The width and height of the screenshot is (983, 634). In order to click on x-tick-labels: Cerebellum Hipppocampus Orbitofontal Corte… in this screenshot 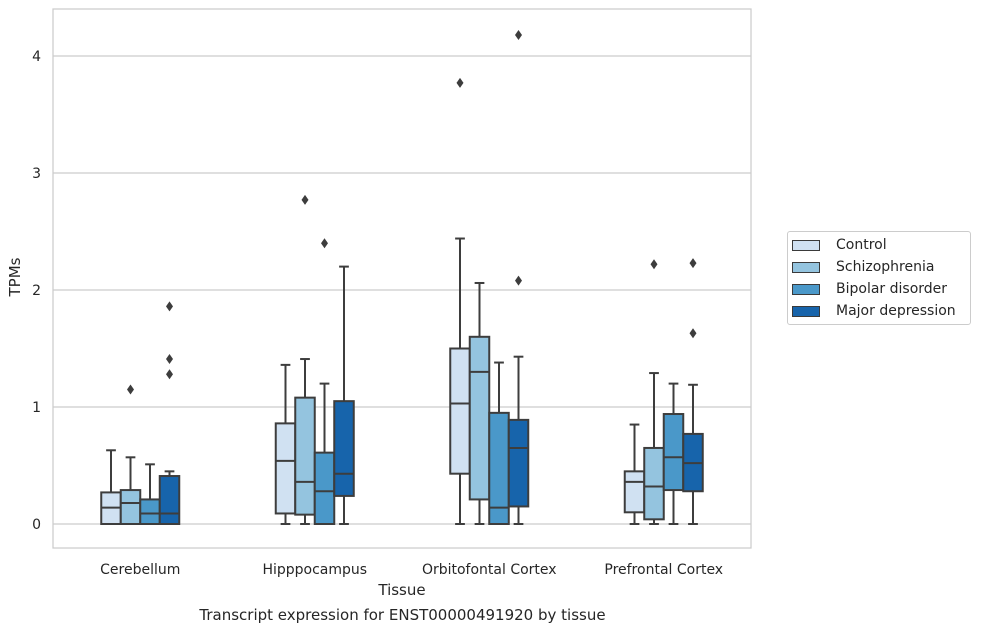, I will do `click(411, 570)`.